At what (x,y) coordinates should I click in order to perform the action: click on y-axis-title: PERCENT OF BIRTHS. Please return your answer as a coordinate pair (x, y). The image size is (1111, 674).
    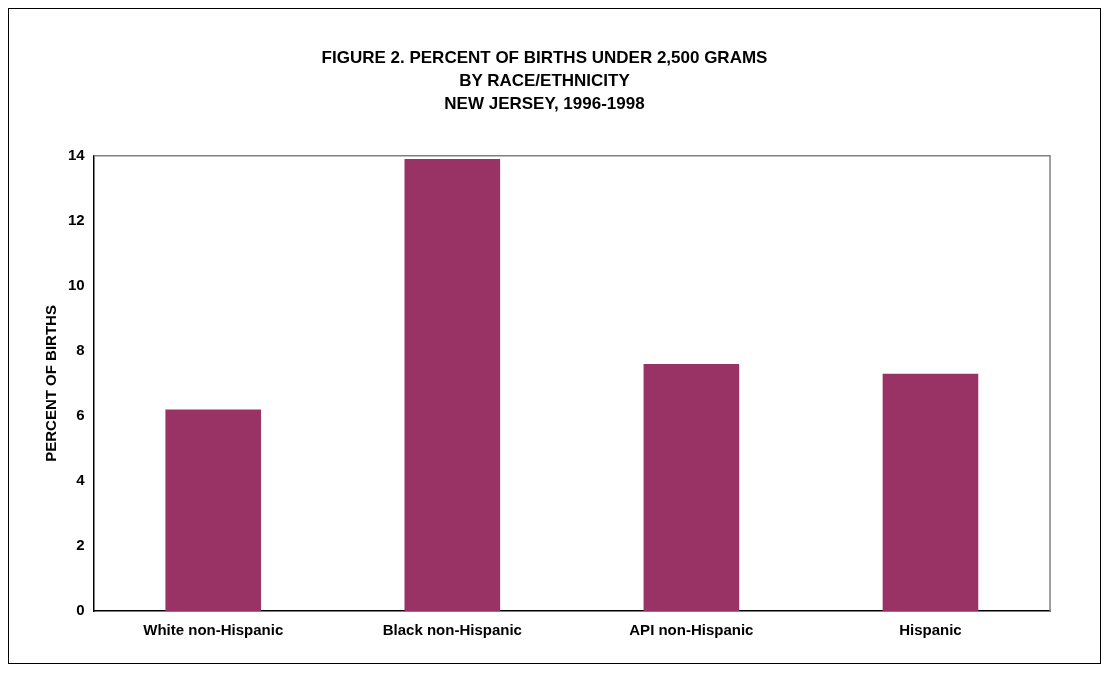
    Looking at the image, I should click on (51, 383).